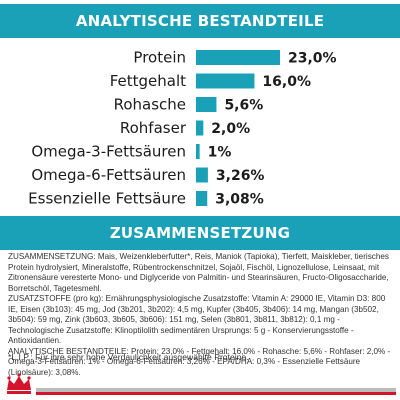  I want to click on category-label-6: Essenzielle Fettsäure, so click(107, 199).